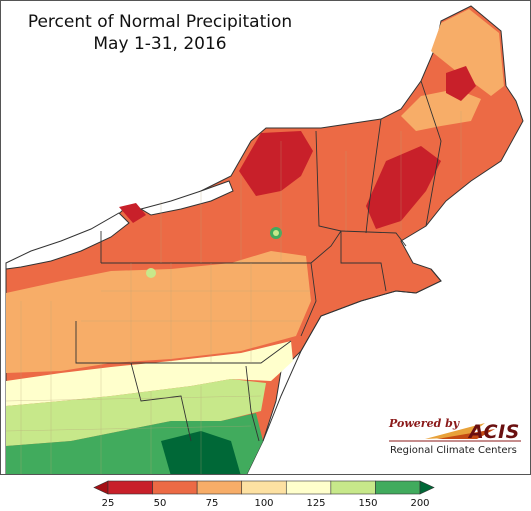 The width and height of the screenshot is (531, 511). I want to click on region-northern-maine, so click(467, 52).